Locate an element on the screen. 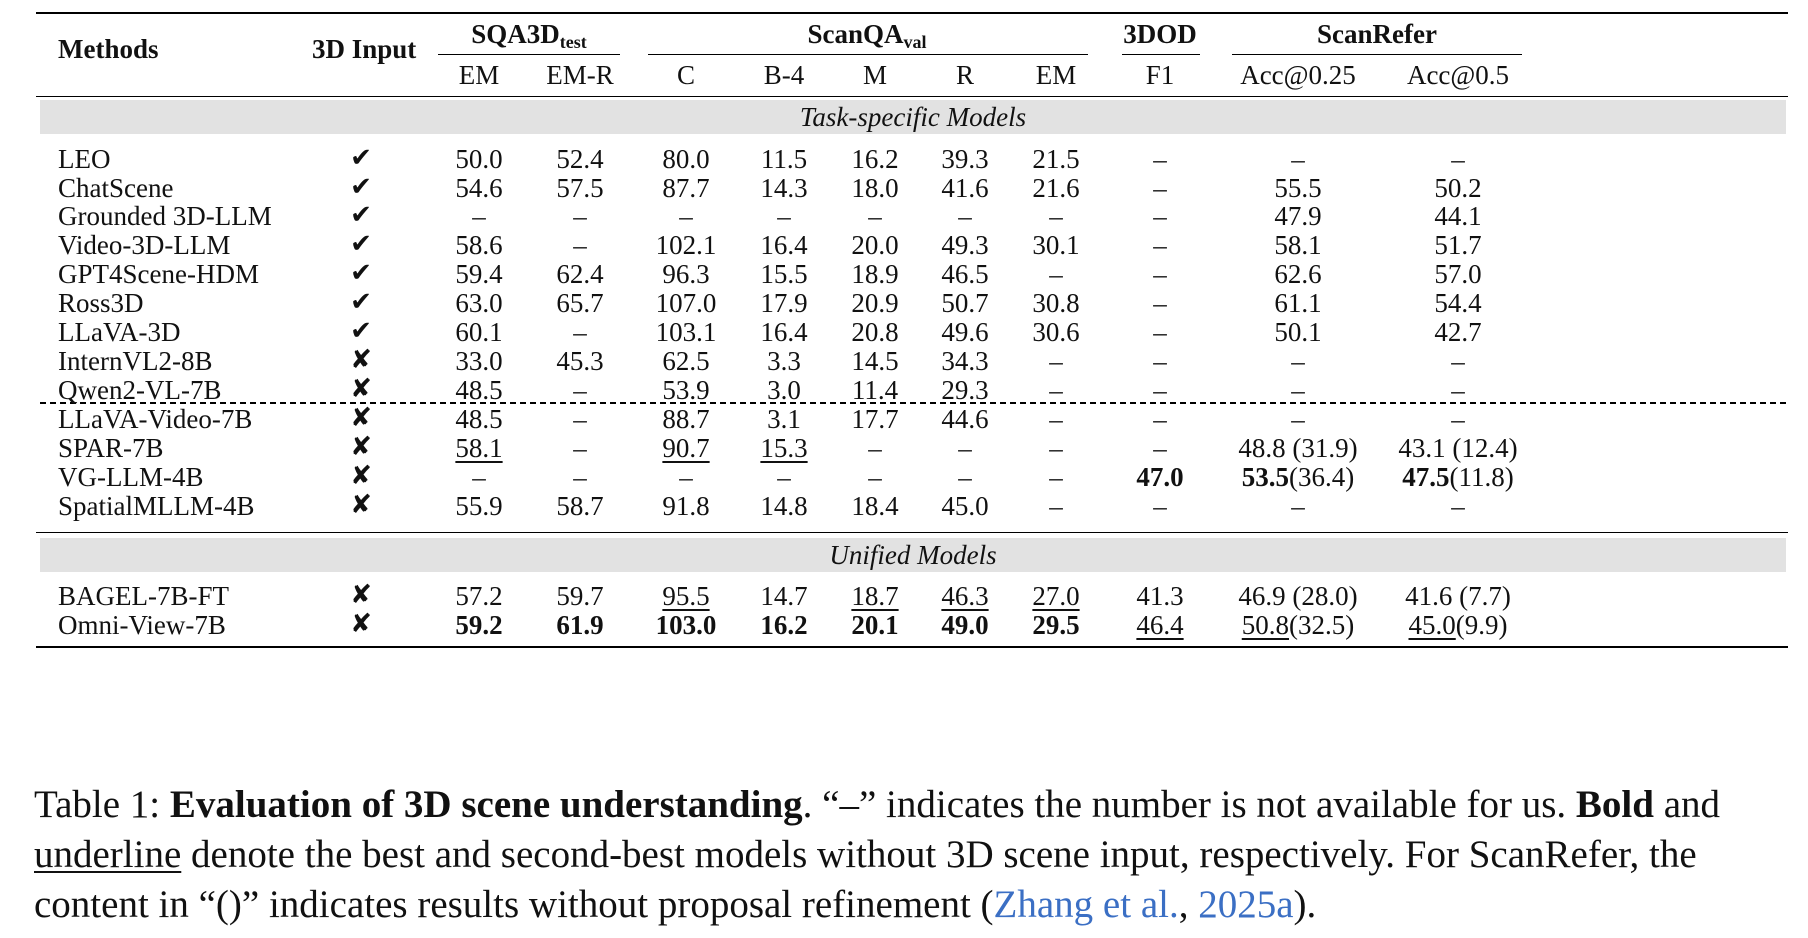 Image resolution: width=1808 pixels, height=938 pixels. table-cell: 58.1 is located at coordinates (1297, 245).